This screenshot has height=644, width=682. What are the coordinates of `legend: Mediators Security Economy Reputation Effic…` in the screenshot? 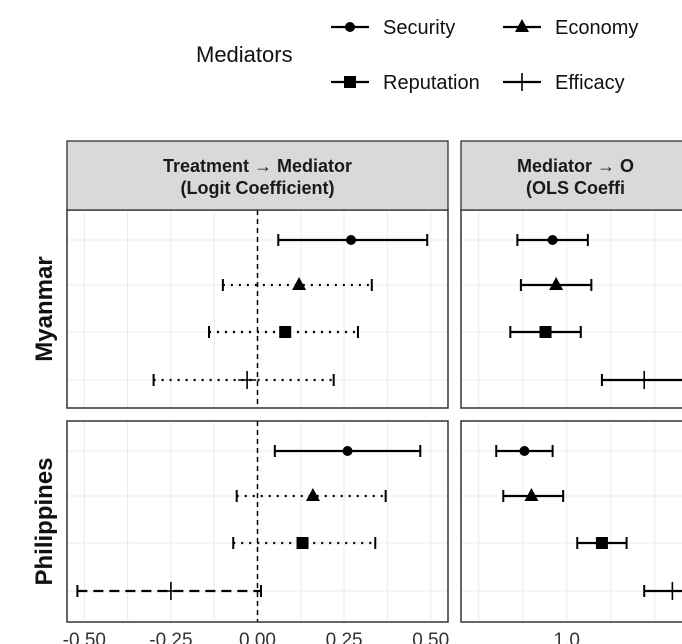 It's located at (417, 55).